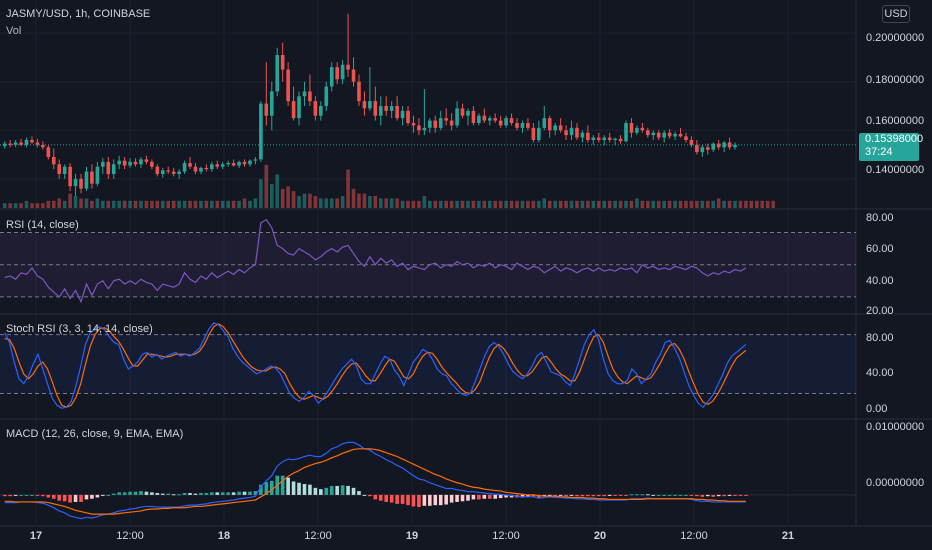 The height and width of the screenshot is (550, 932). I want to click on rsi-line, so click(375, 261).